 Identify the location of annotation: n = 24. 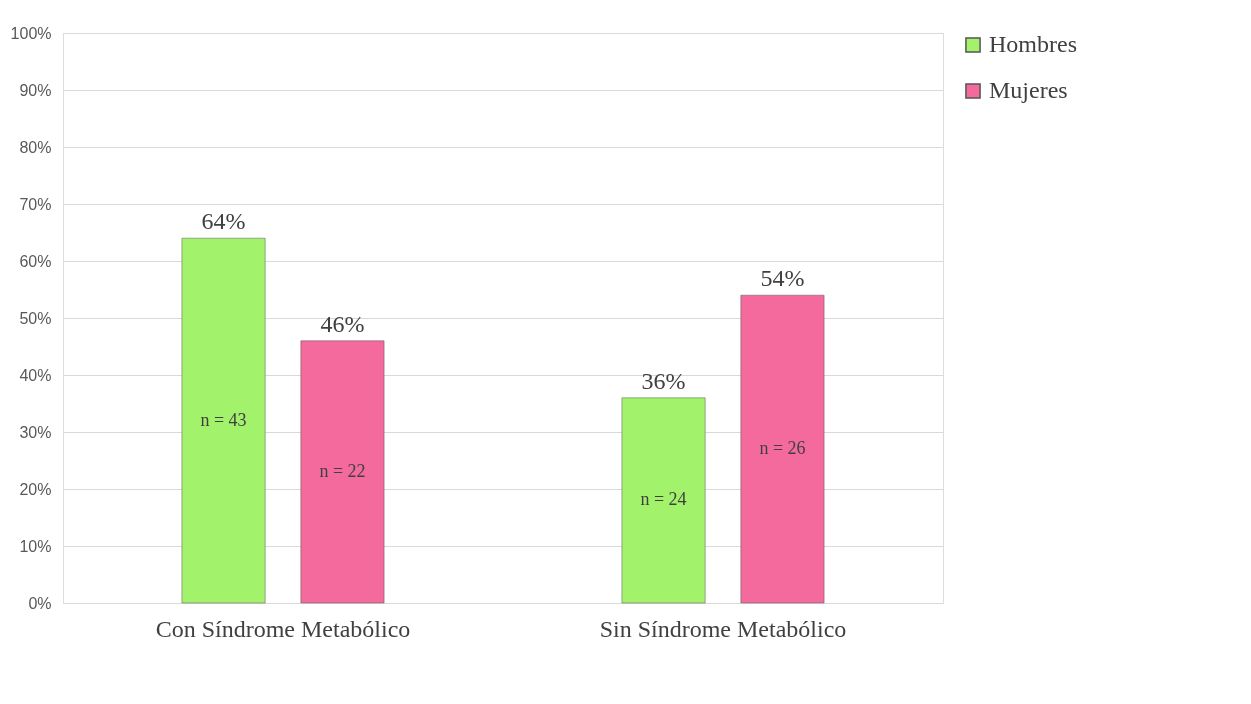
(663, 499).